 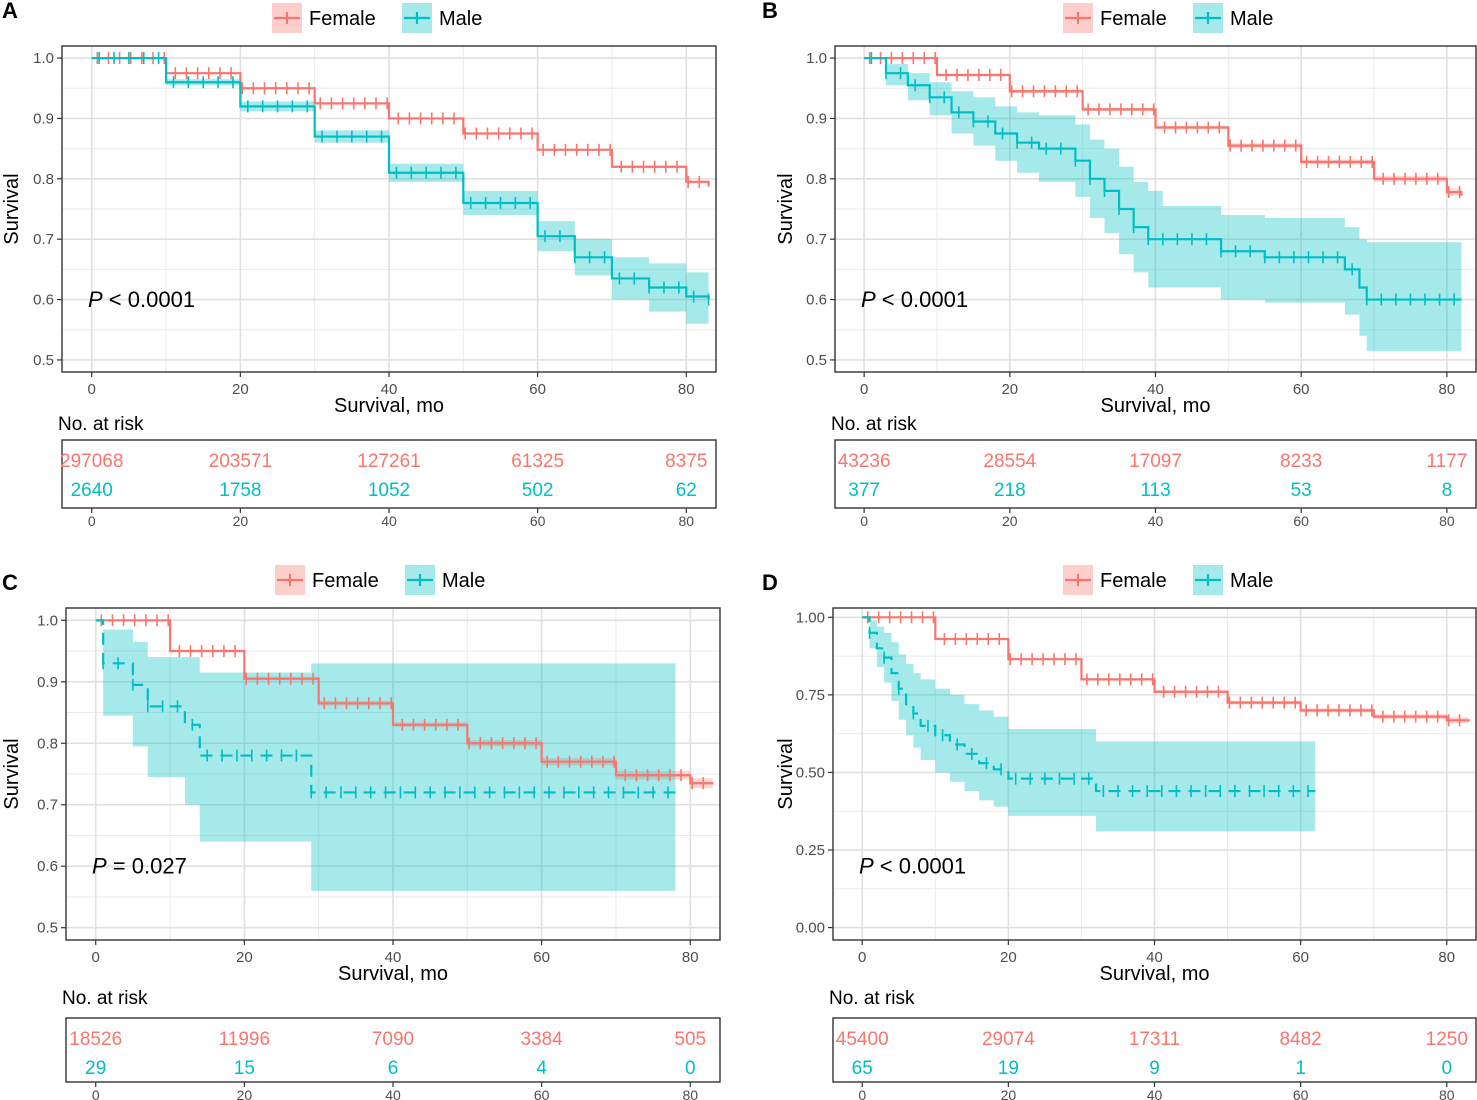 What do you see at coordinates (1301, 490) in the screenshot?
I see `risk-count-male: 53` at bounding box center [1301, 490].